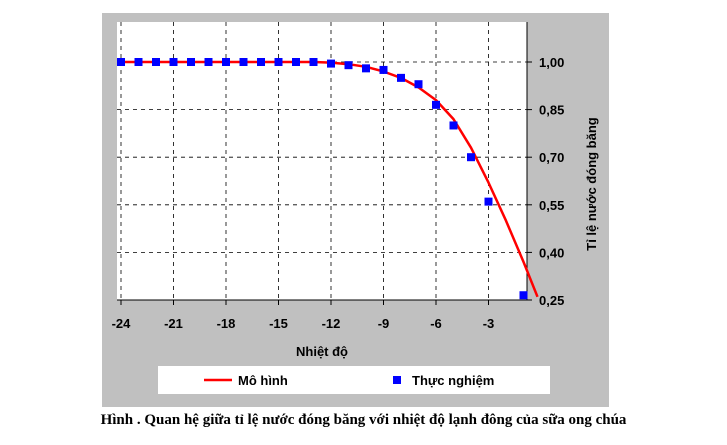 Image resolution: width=727 pixels, height=445 pixels. I want to click on y-axis-title: Tỉ lệ nước đóng băng, so click(591, 184).